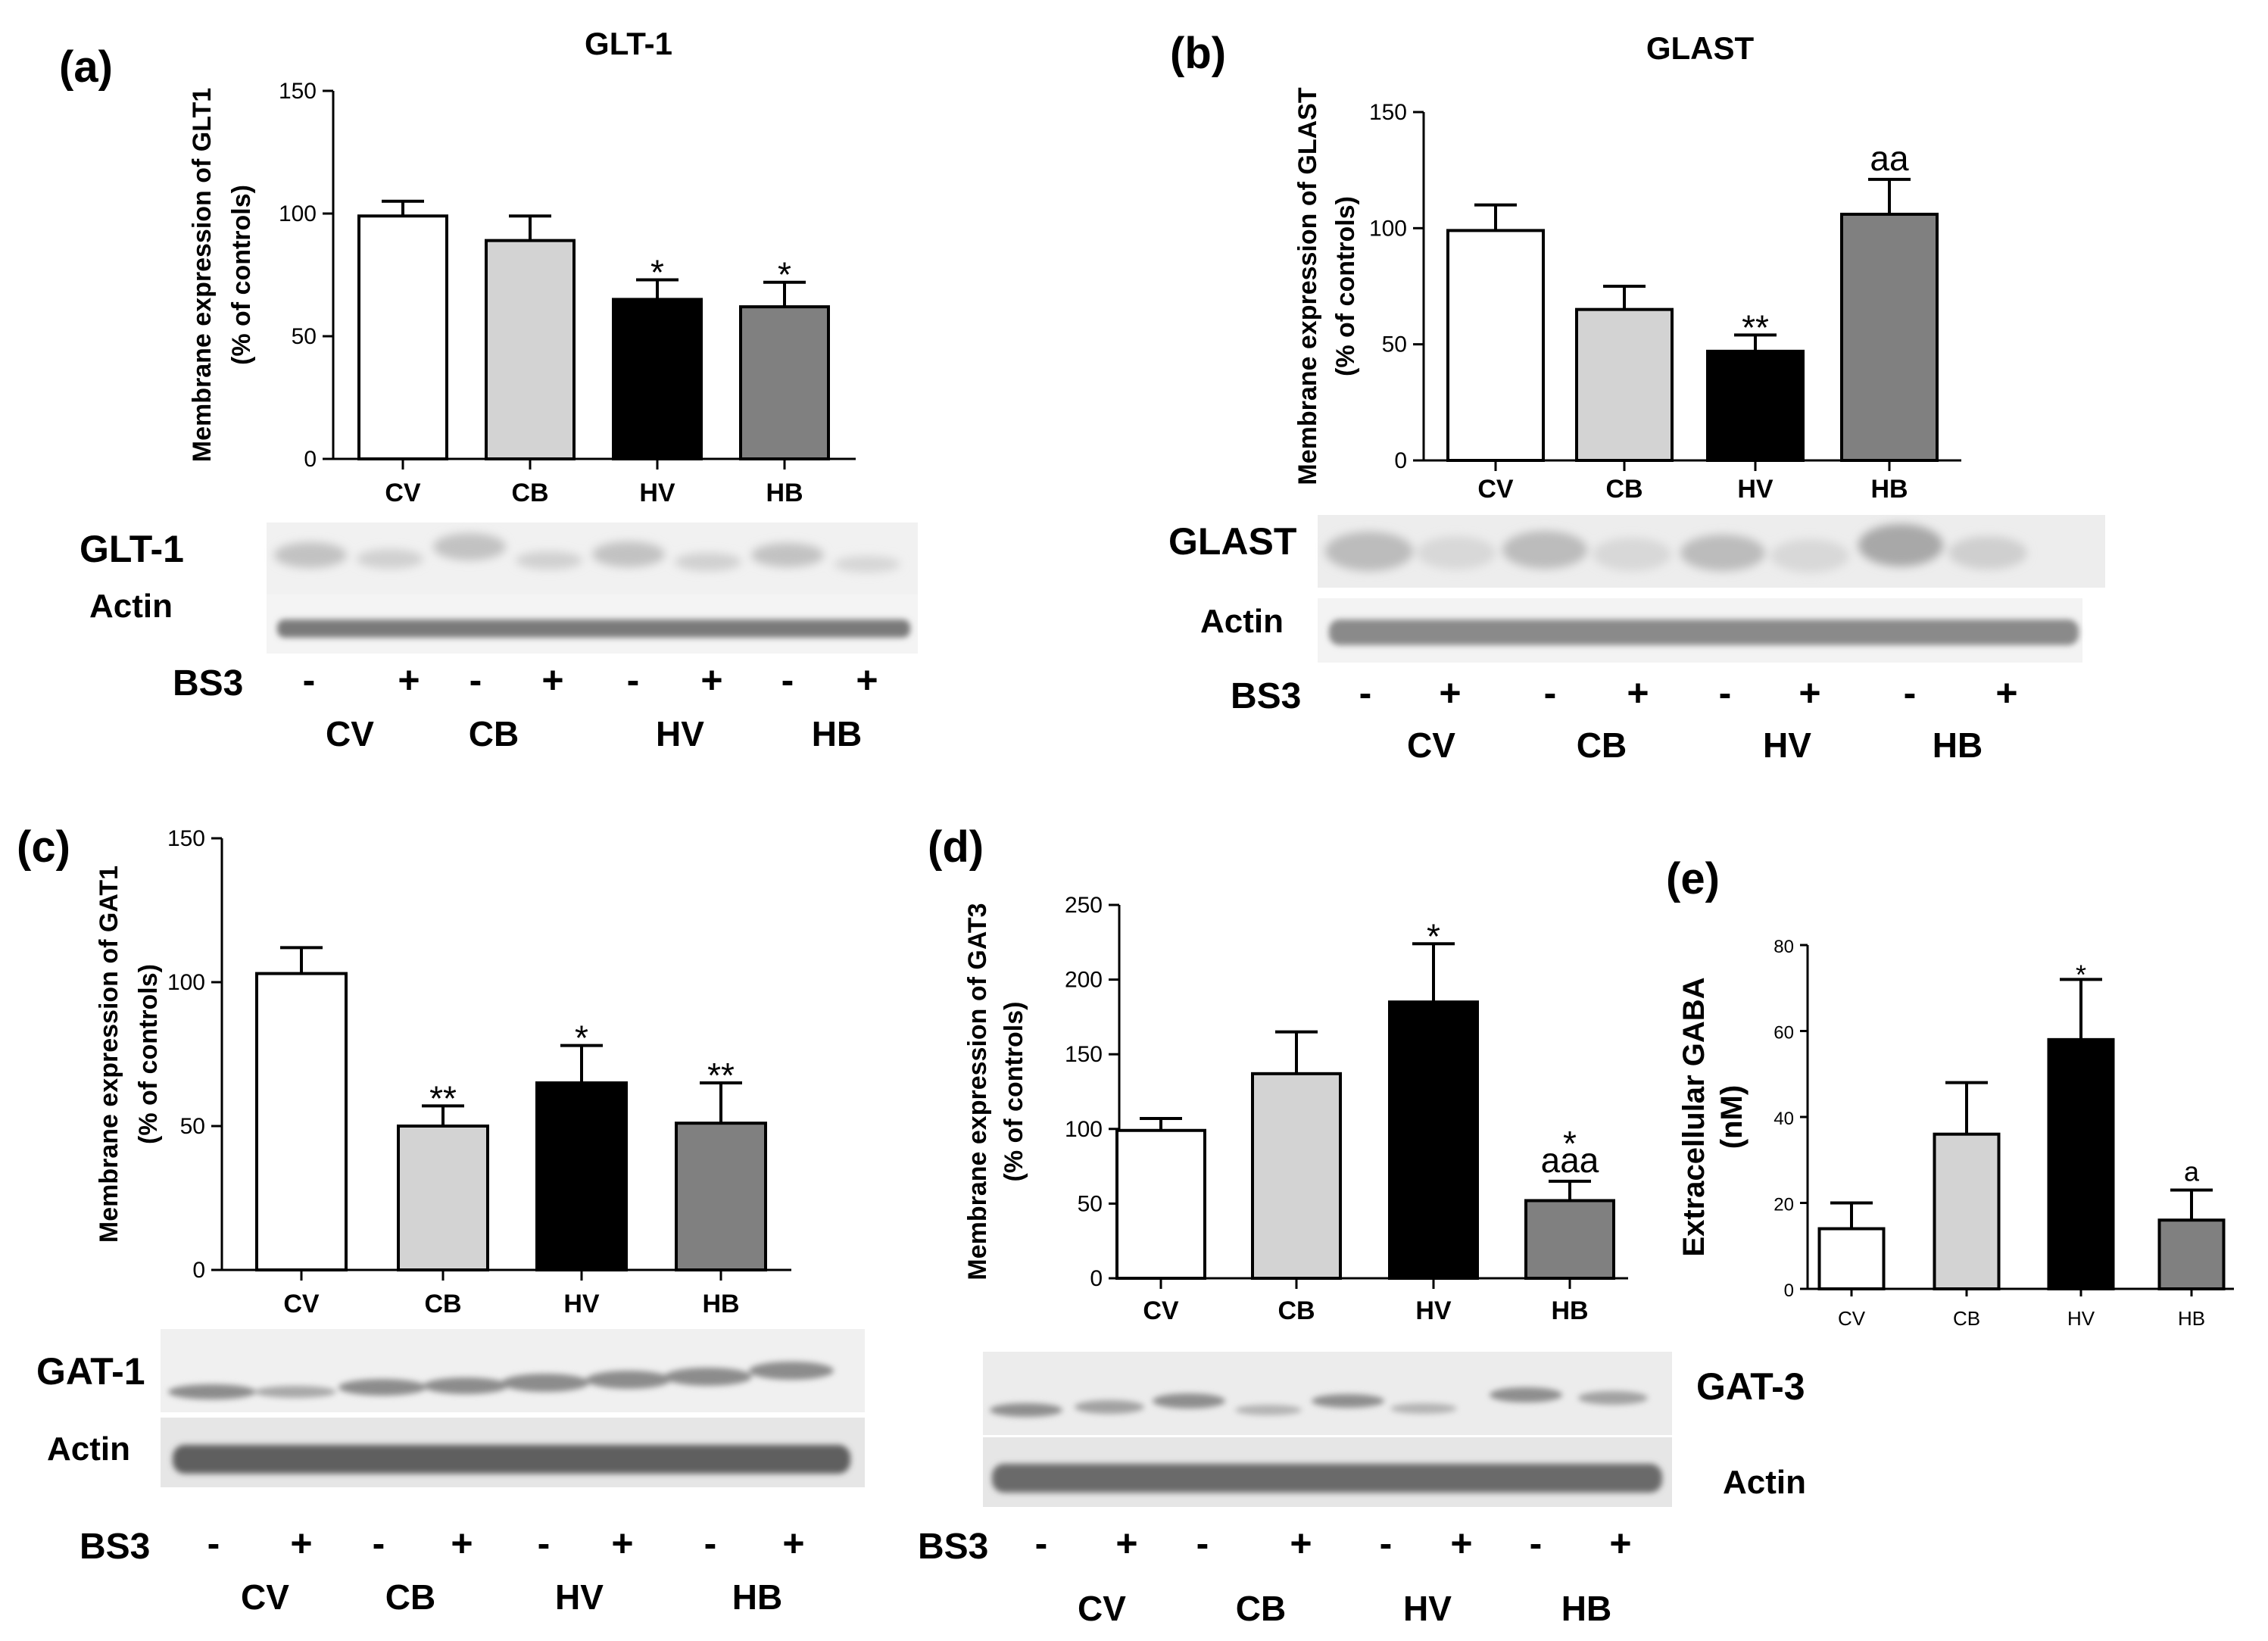 Image resolution: width=2268 pixels, height=1641 pixels. Describe the element at coordinates (86, 67) in the screenshot. I see `panel-letter-a: (a)` at that location.